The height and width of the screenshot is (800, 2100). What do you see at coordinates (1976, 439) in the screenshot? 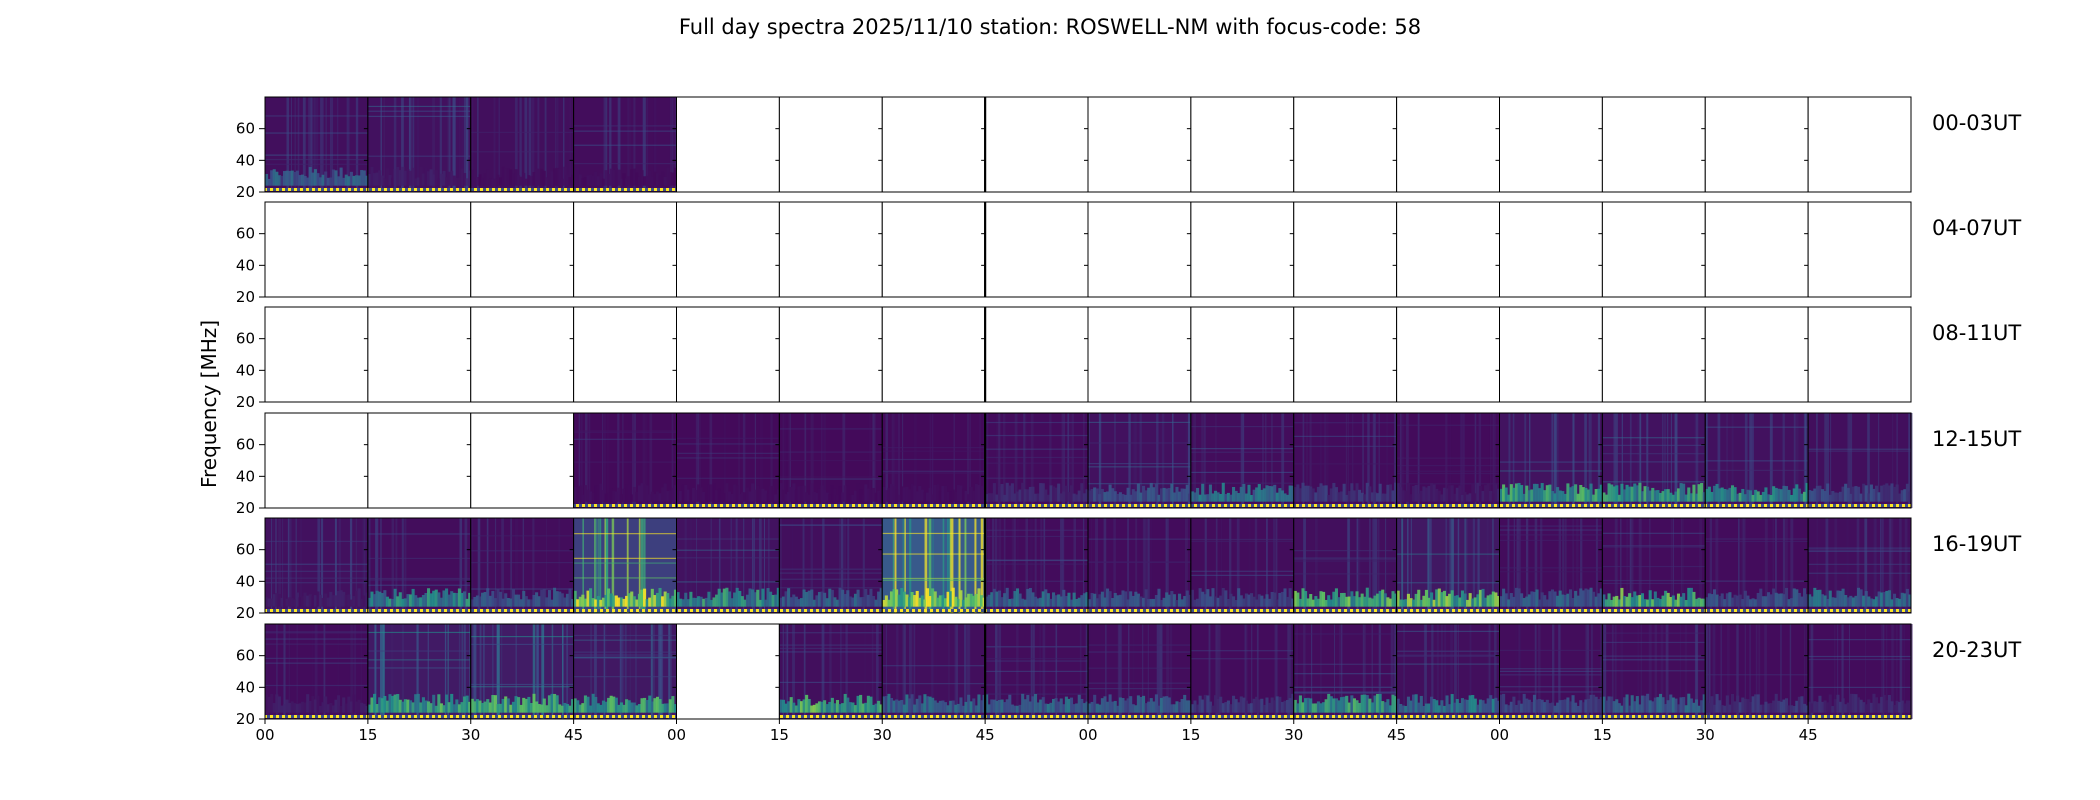
I see `row-label: 12-15UT` at bounding box center [1976, 439].